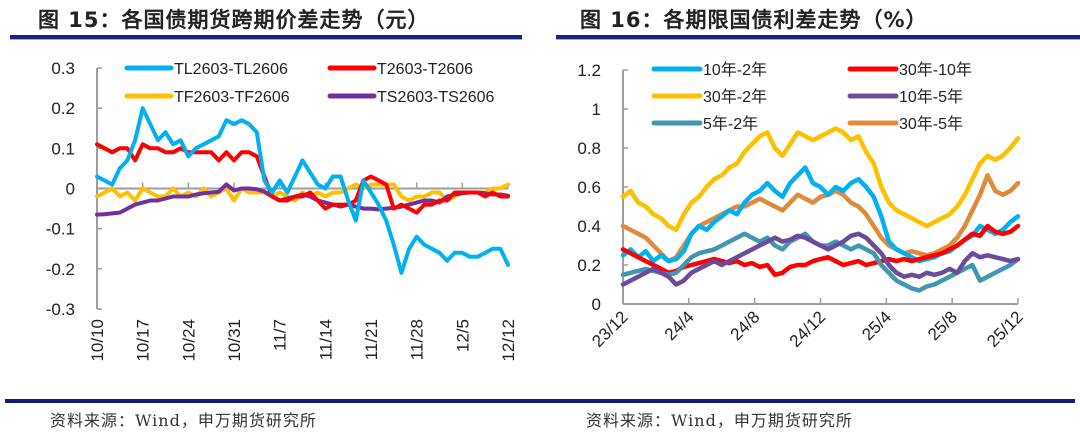 This screenshot has height=441, width=1080. What do you see at coordinates (234, 340) in the screenshot?
I see `x-tick-label: 10/31` at bounding box center [234, 340].